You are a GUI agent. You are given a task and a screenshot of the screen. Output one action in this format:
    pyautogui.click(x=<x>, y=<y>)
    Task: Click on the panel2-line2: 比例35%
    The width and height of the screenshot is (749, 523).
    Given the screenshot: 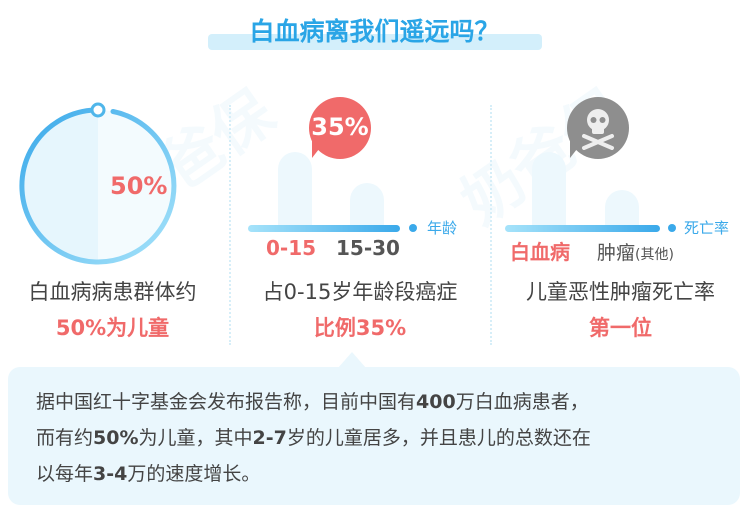 What is the action you would take?
    pyautogui.click(x=360, y=328)
    